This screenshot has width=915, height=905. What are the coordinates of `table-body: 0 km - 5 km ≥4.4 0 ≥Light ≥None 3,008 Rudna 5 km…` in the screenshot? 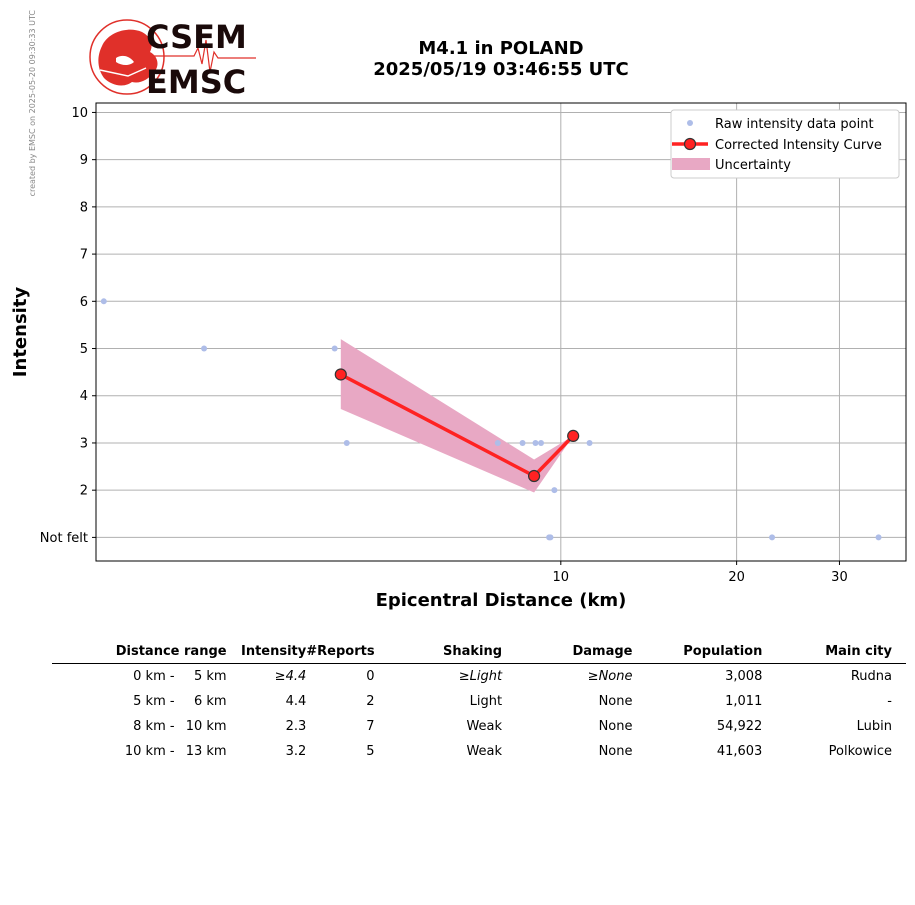 It's located at (479, 714).